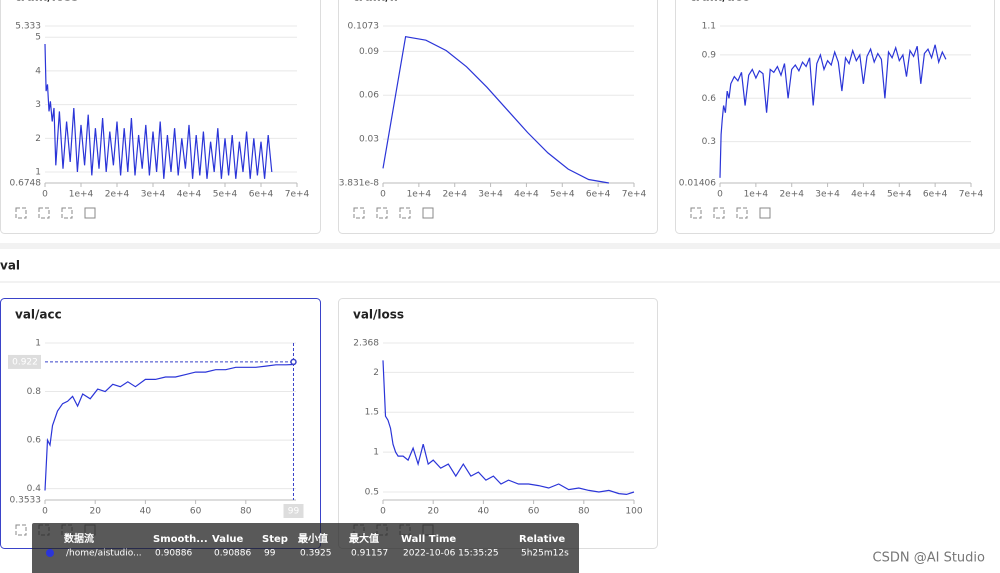  What do you see at coordinates (428, 539) in the screenshot?
I see `tooltip-header: Wall Time` at bounding box center [428, 539].